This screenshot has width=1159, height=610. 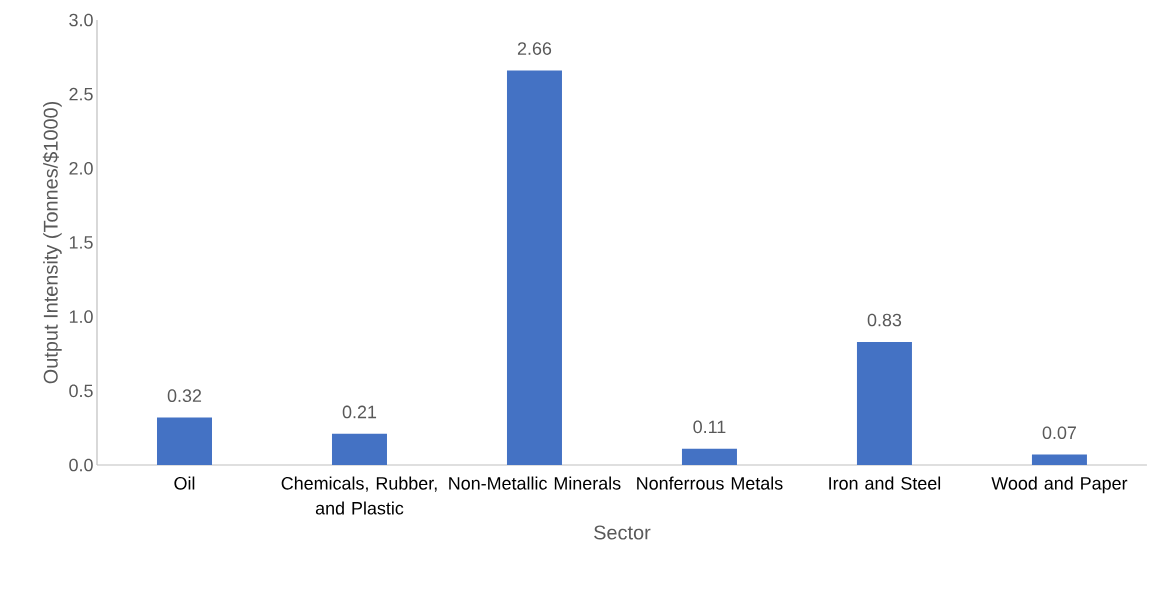 What do you see at coordinates (184, 483) in the screenshot?
I see `x-tick-label: Oil` at bounding box center [184, 483].